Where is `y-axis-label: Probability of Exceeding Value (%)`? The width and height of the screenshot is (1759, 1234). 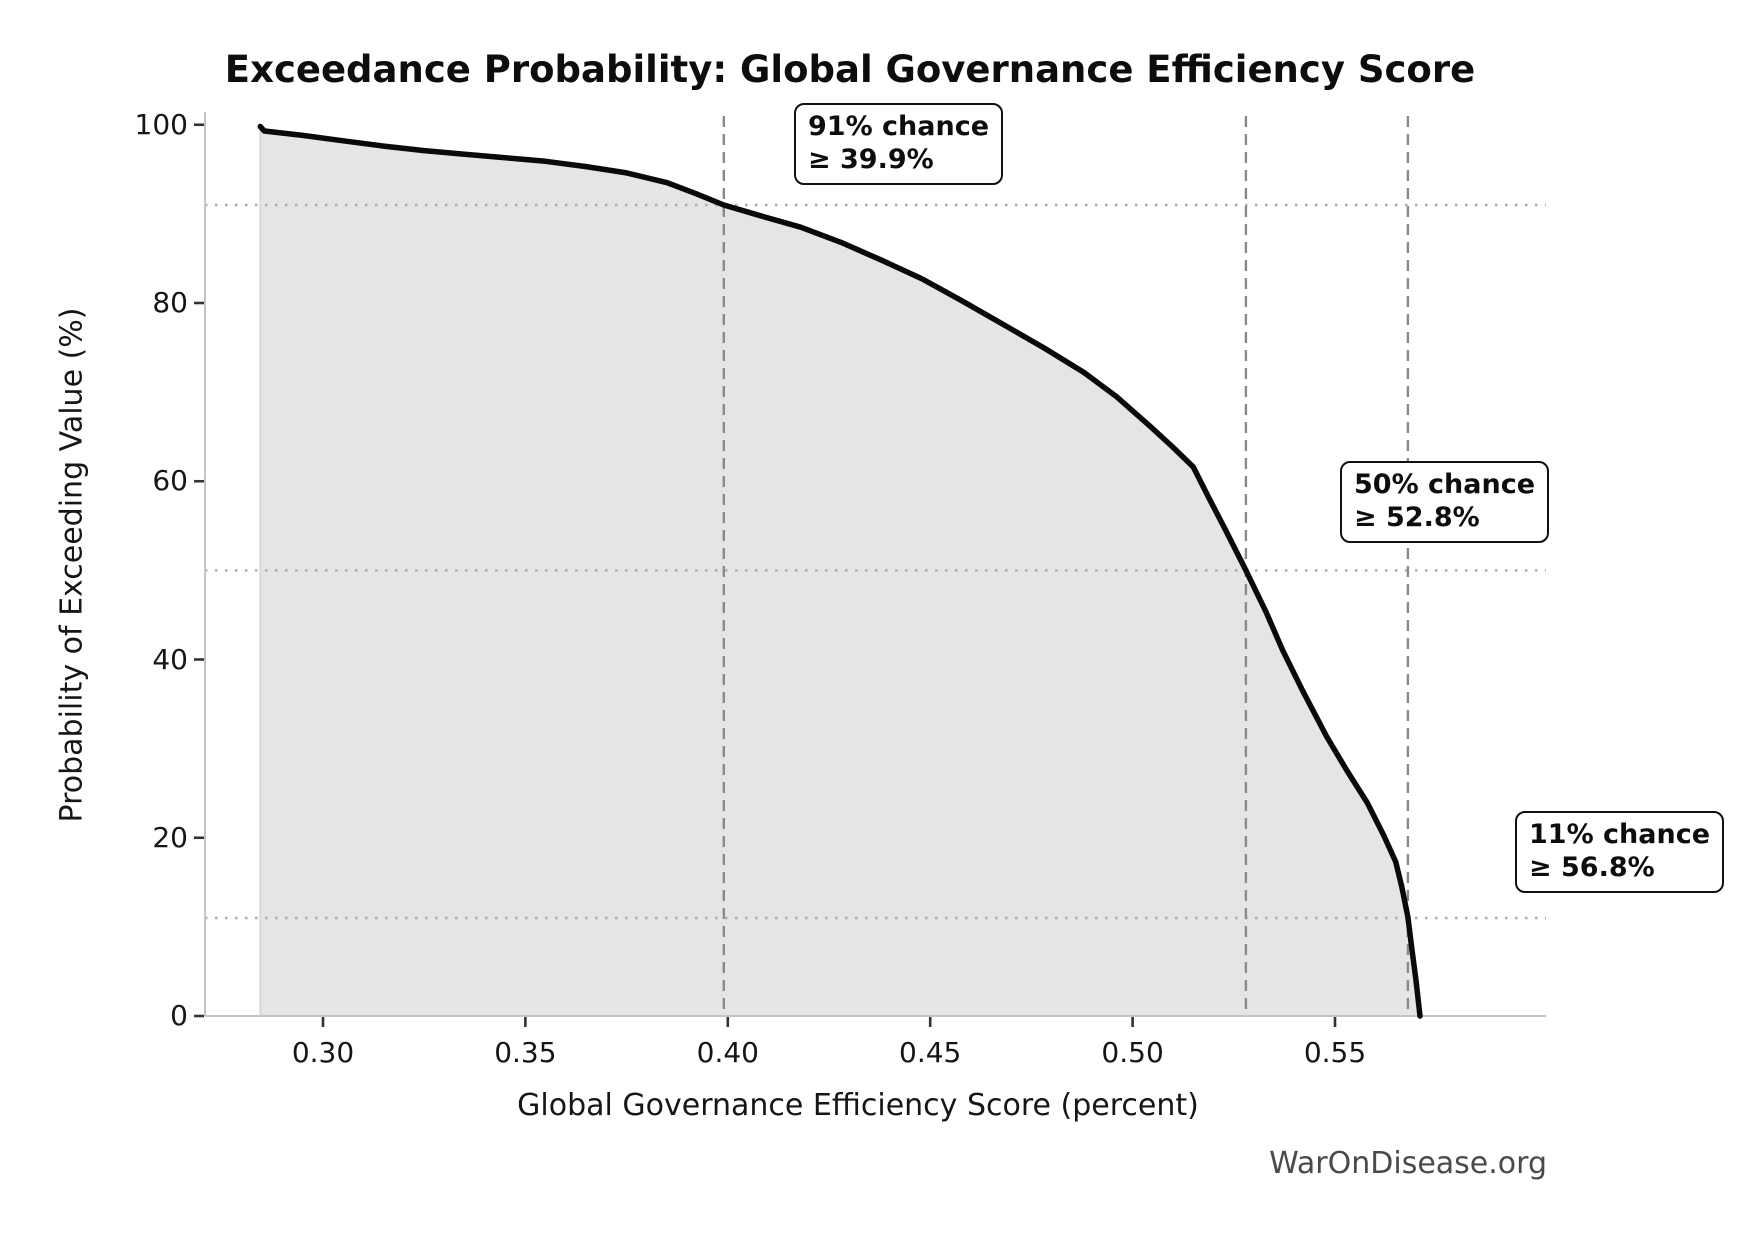
y-axis-label: Probability of Exceeding Value (%) is located at coordinates (72, 565).